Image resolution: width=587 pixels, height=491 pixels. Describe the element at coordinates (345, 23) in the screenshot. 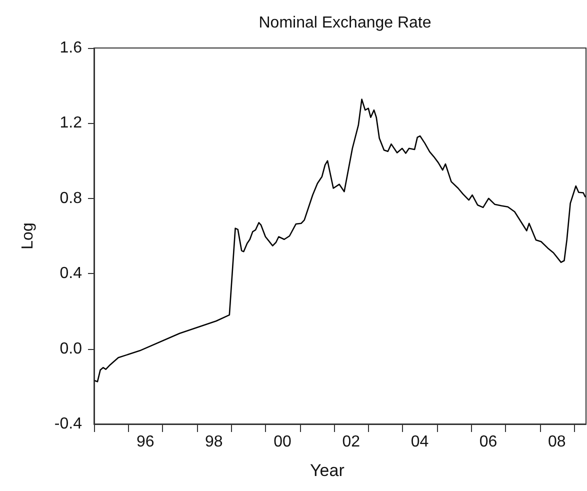

I see `chart-title: Nominal Exchange Rate` at that location.